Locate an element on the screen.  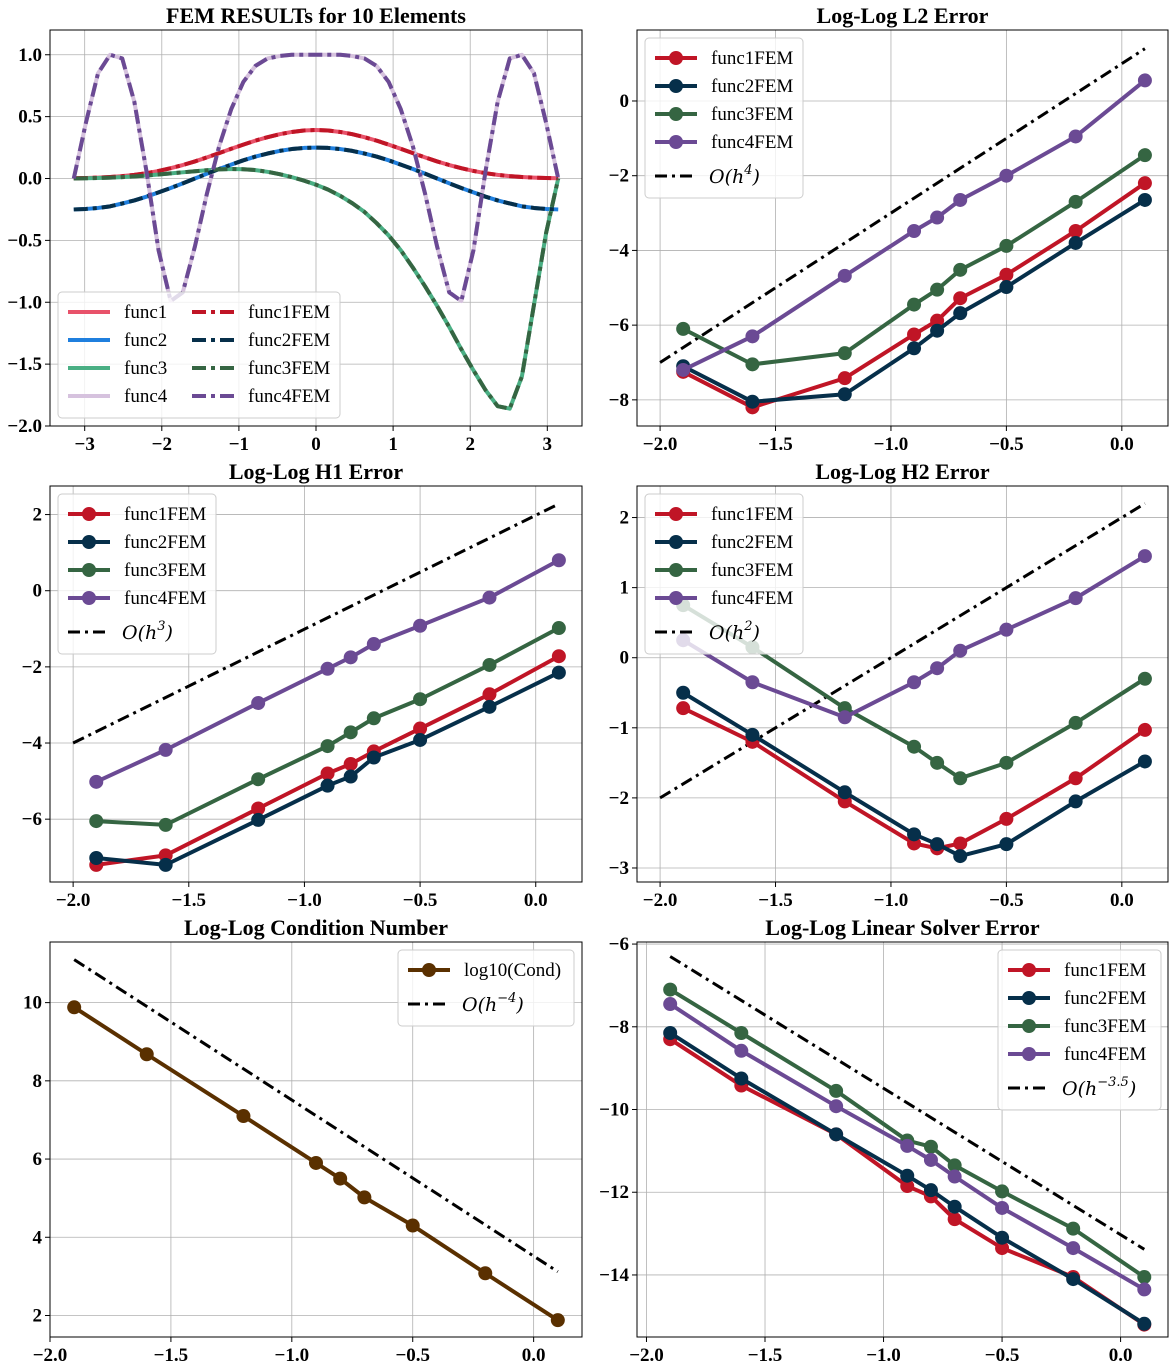
y-tick-label: 2 is located at coordinates (625, 518).